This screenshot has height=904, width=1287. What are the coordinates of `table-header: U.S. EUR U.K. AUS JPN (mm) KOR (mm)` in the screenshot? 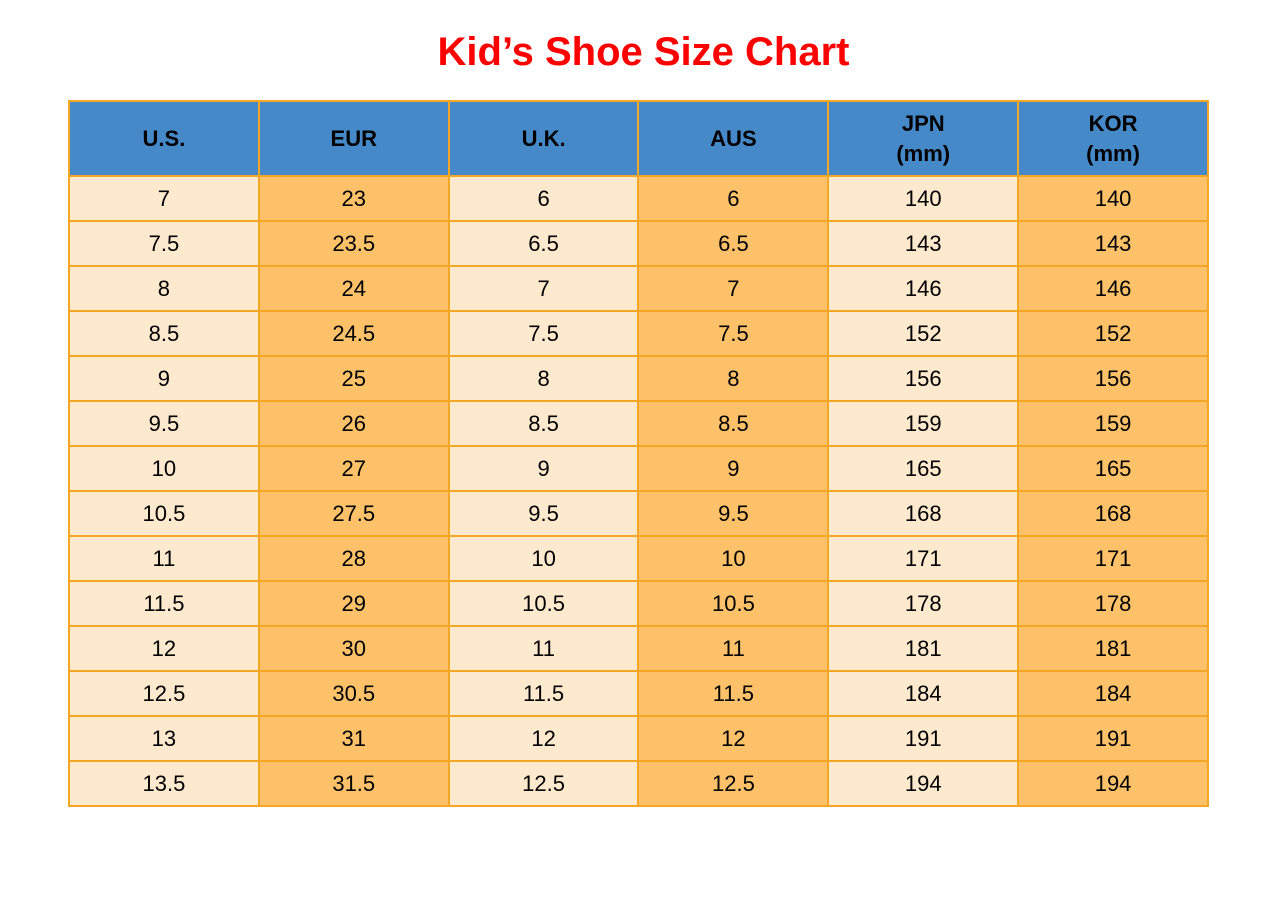 It's located at (638, 138).